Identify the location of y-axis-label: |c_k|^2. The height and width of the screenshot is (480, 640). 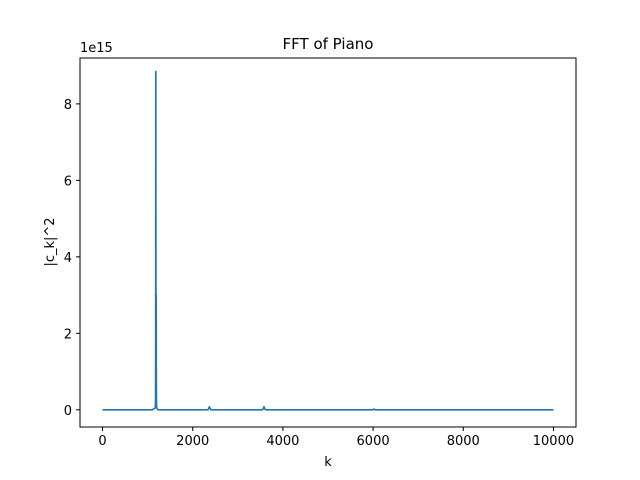
(50, 241).